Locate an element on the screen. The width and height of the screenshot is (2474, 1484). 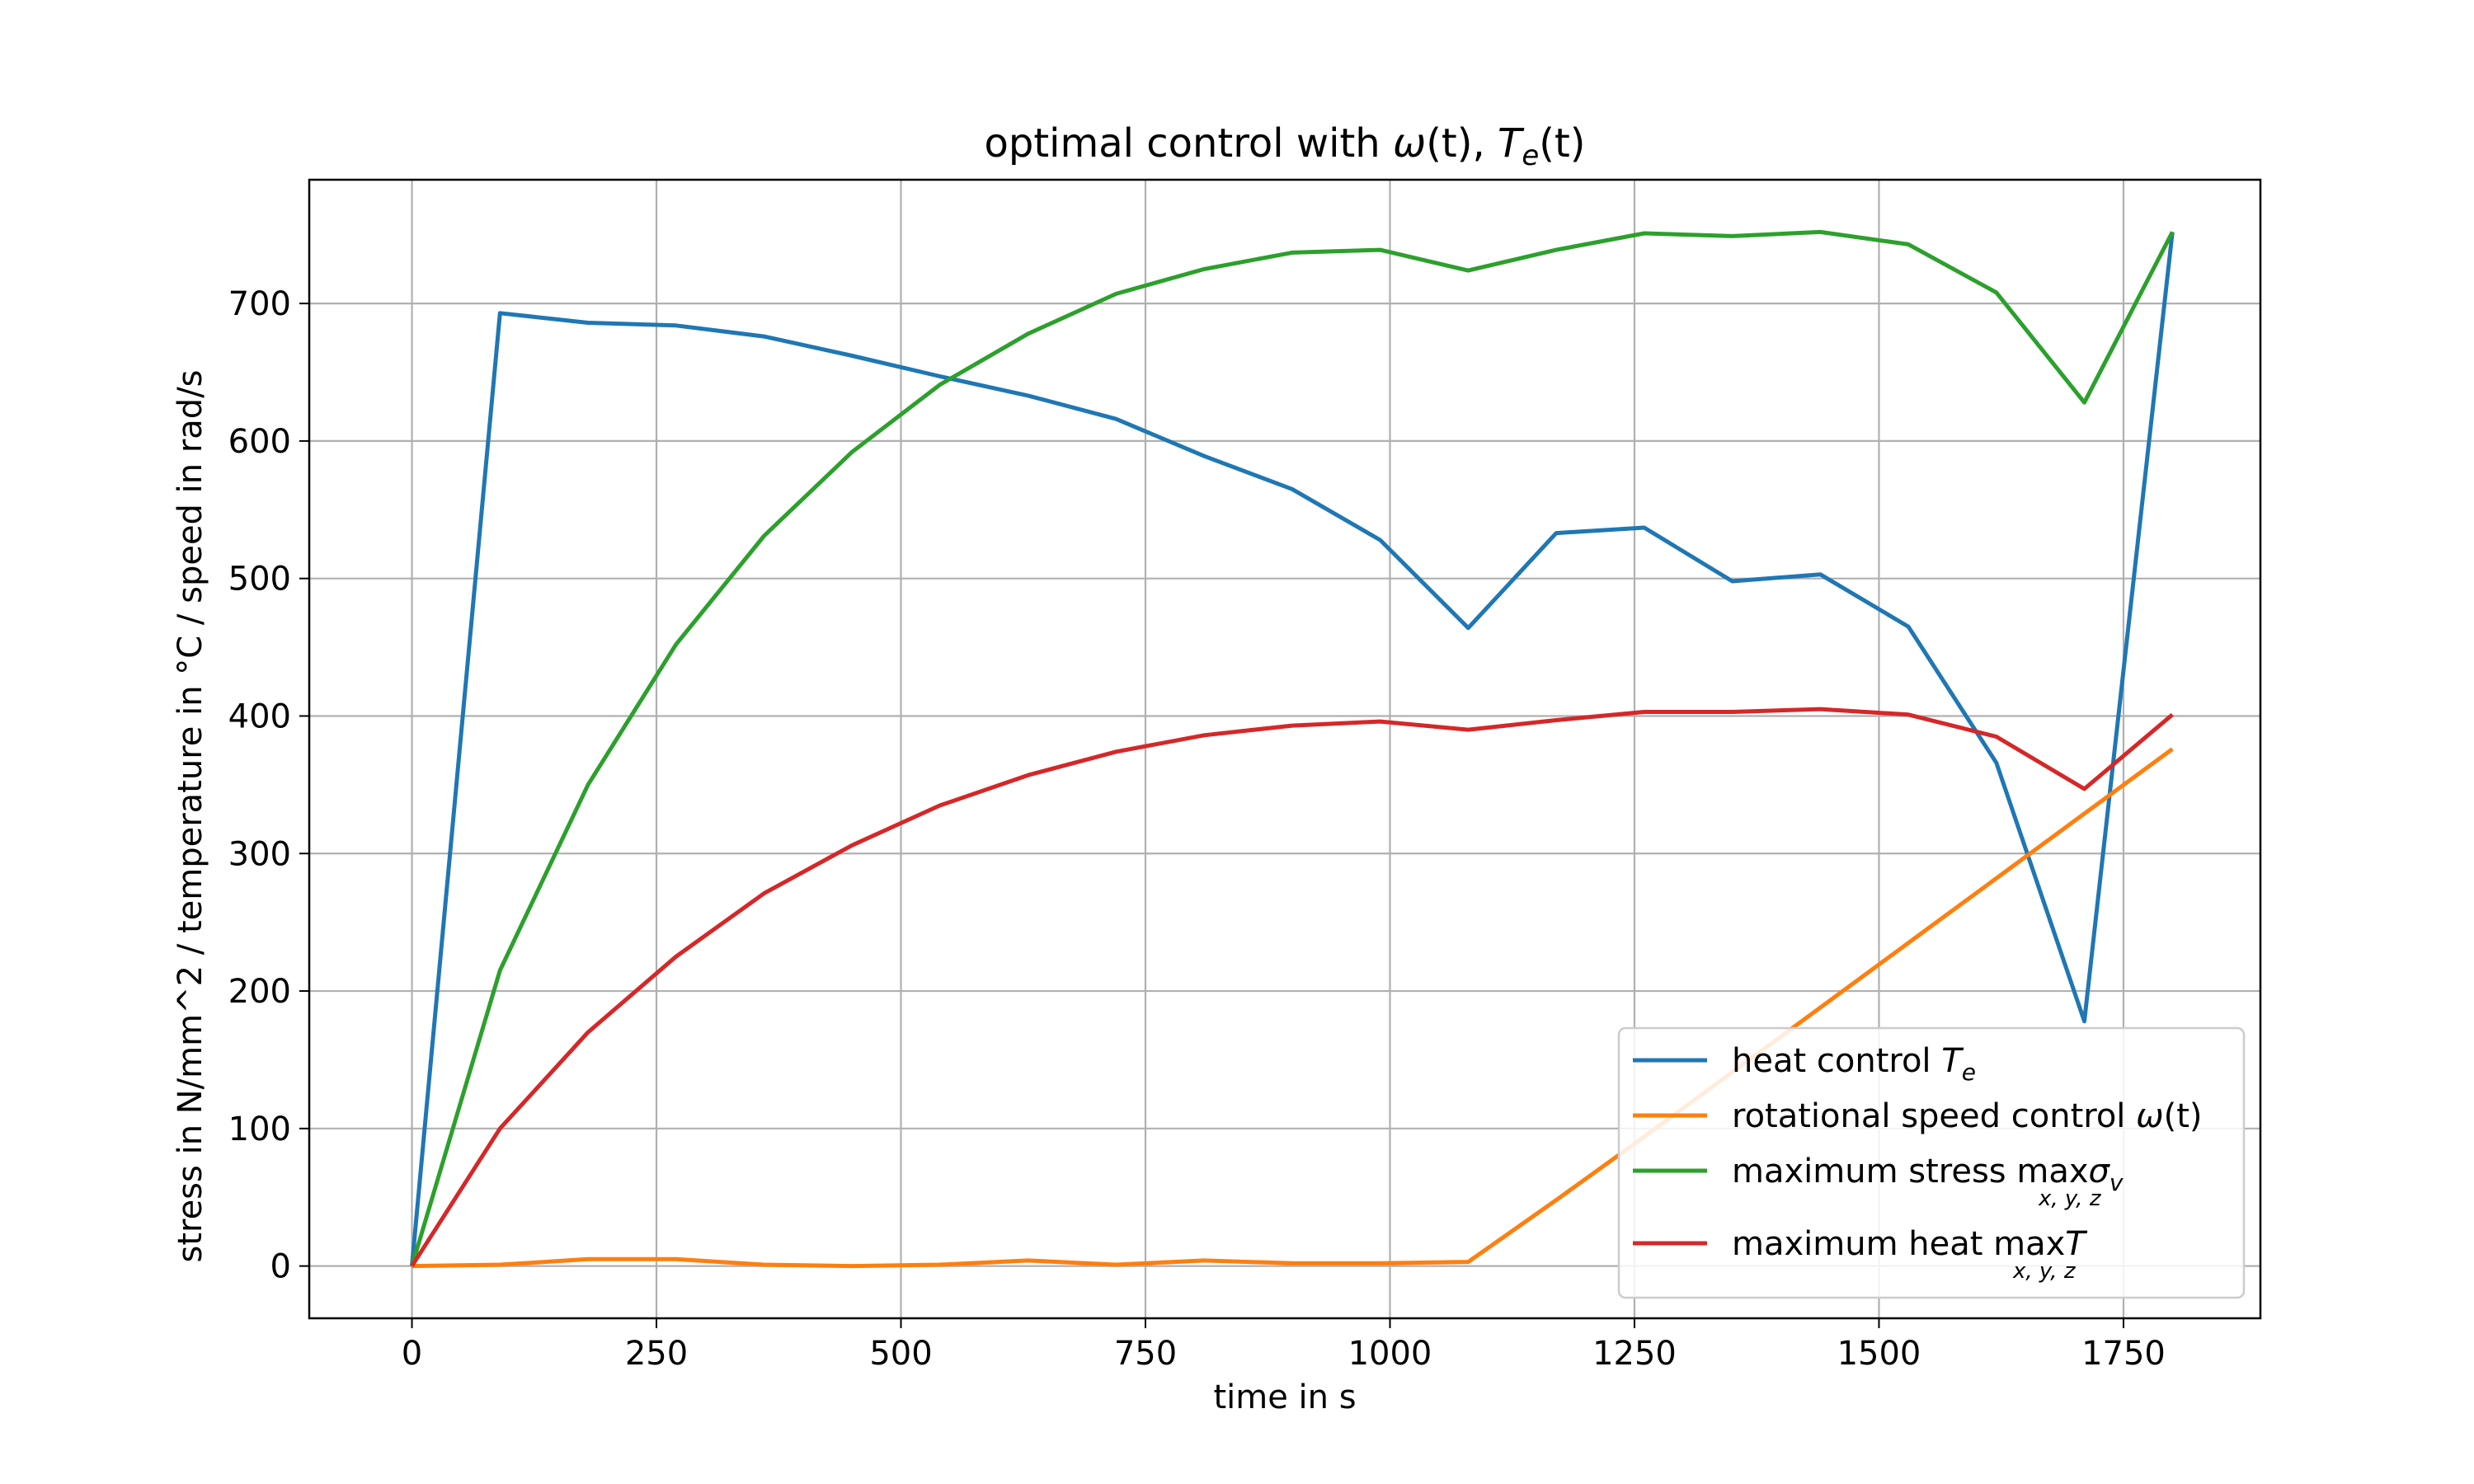
legend-label-maximum-heat: maximum heat maxT is located at coordinates (1910, 1244).